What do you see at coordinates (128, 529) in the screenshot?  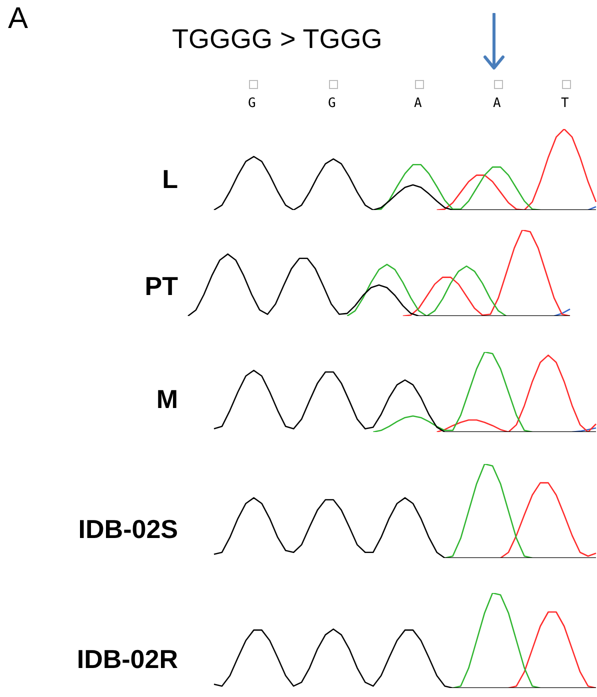 I see `text: IDB-02S` at bounding box center [128, 529].